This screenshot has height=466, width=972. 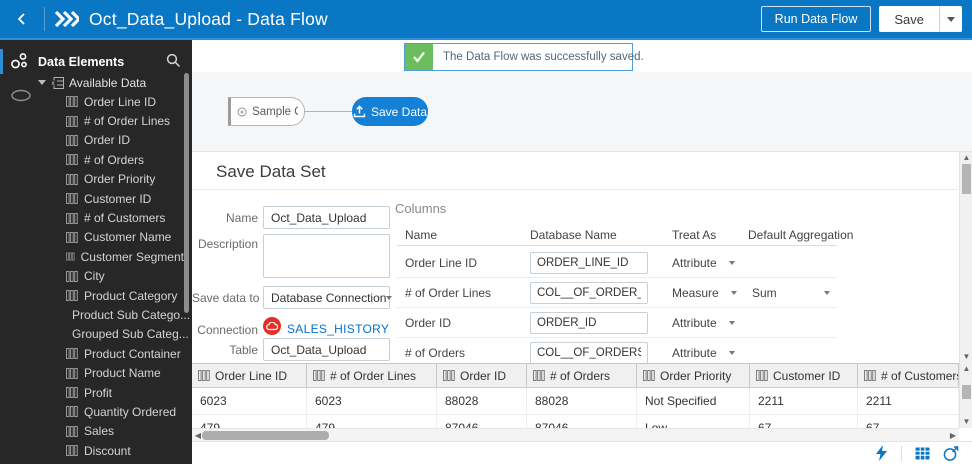 What do you see at coordinates (575, 189) in the screenshot?
I see `panel-divider` at bounding box center [575, 189].